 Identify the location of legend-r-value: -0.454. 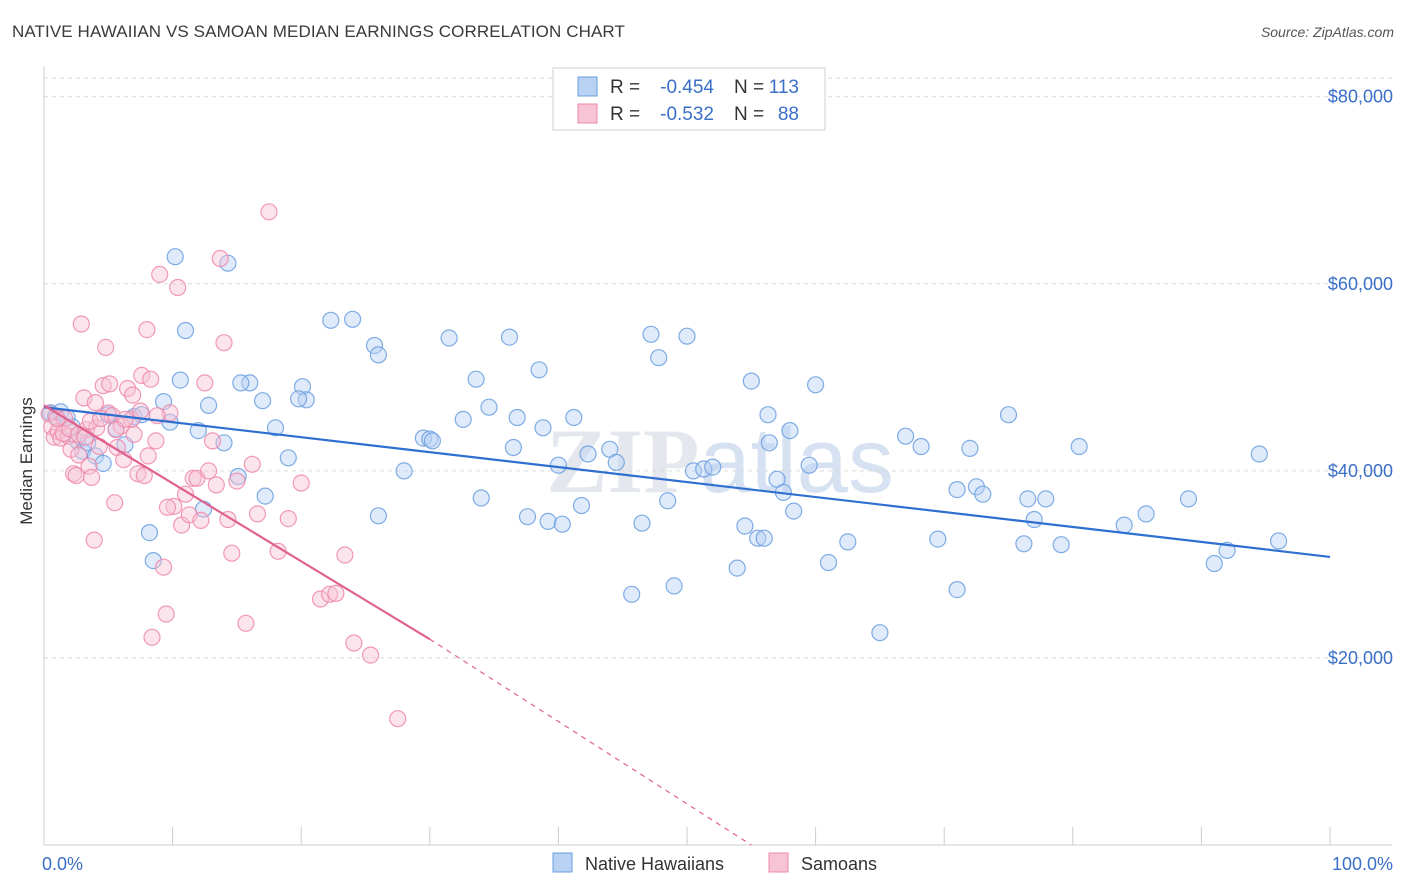
(687, 87).